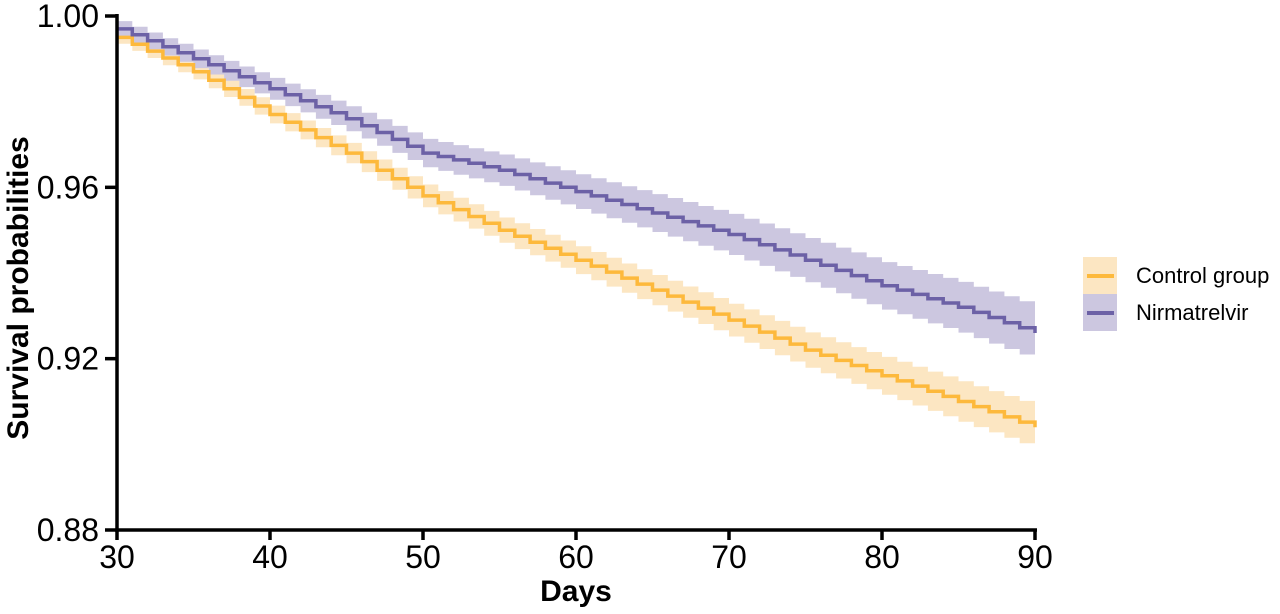 The image size is (1280, 614). Describe the element at coordinates (1203, 275) in the screenshot. I see `legend-label-control-group: Control group` at that location.